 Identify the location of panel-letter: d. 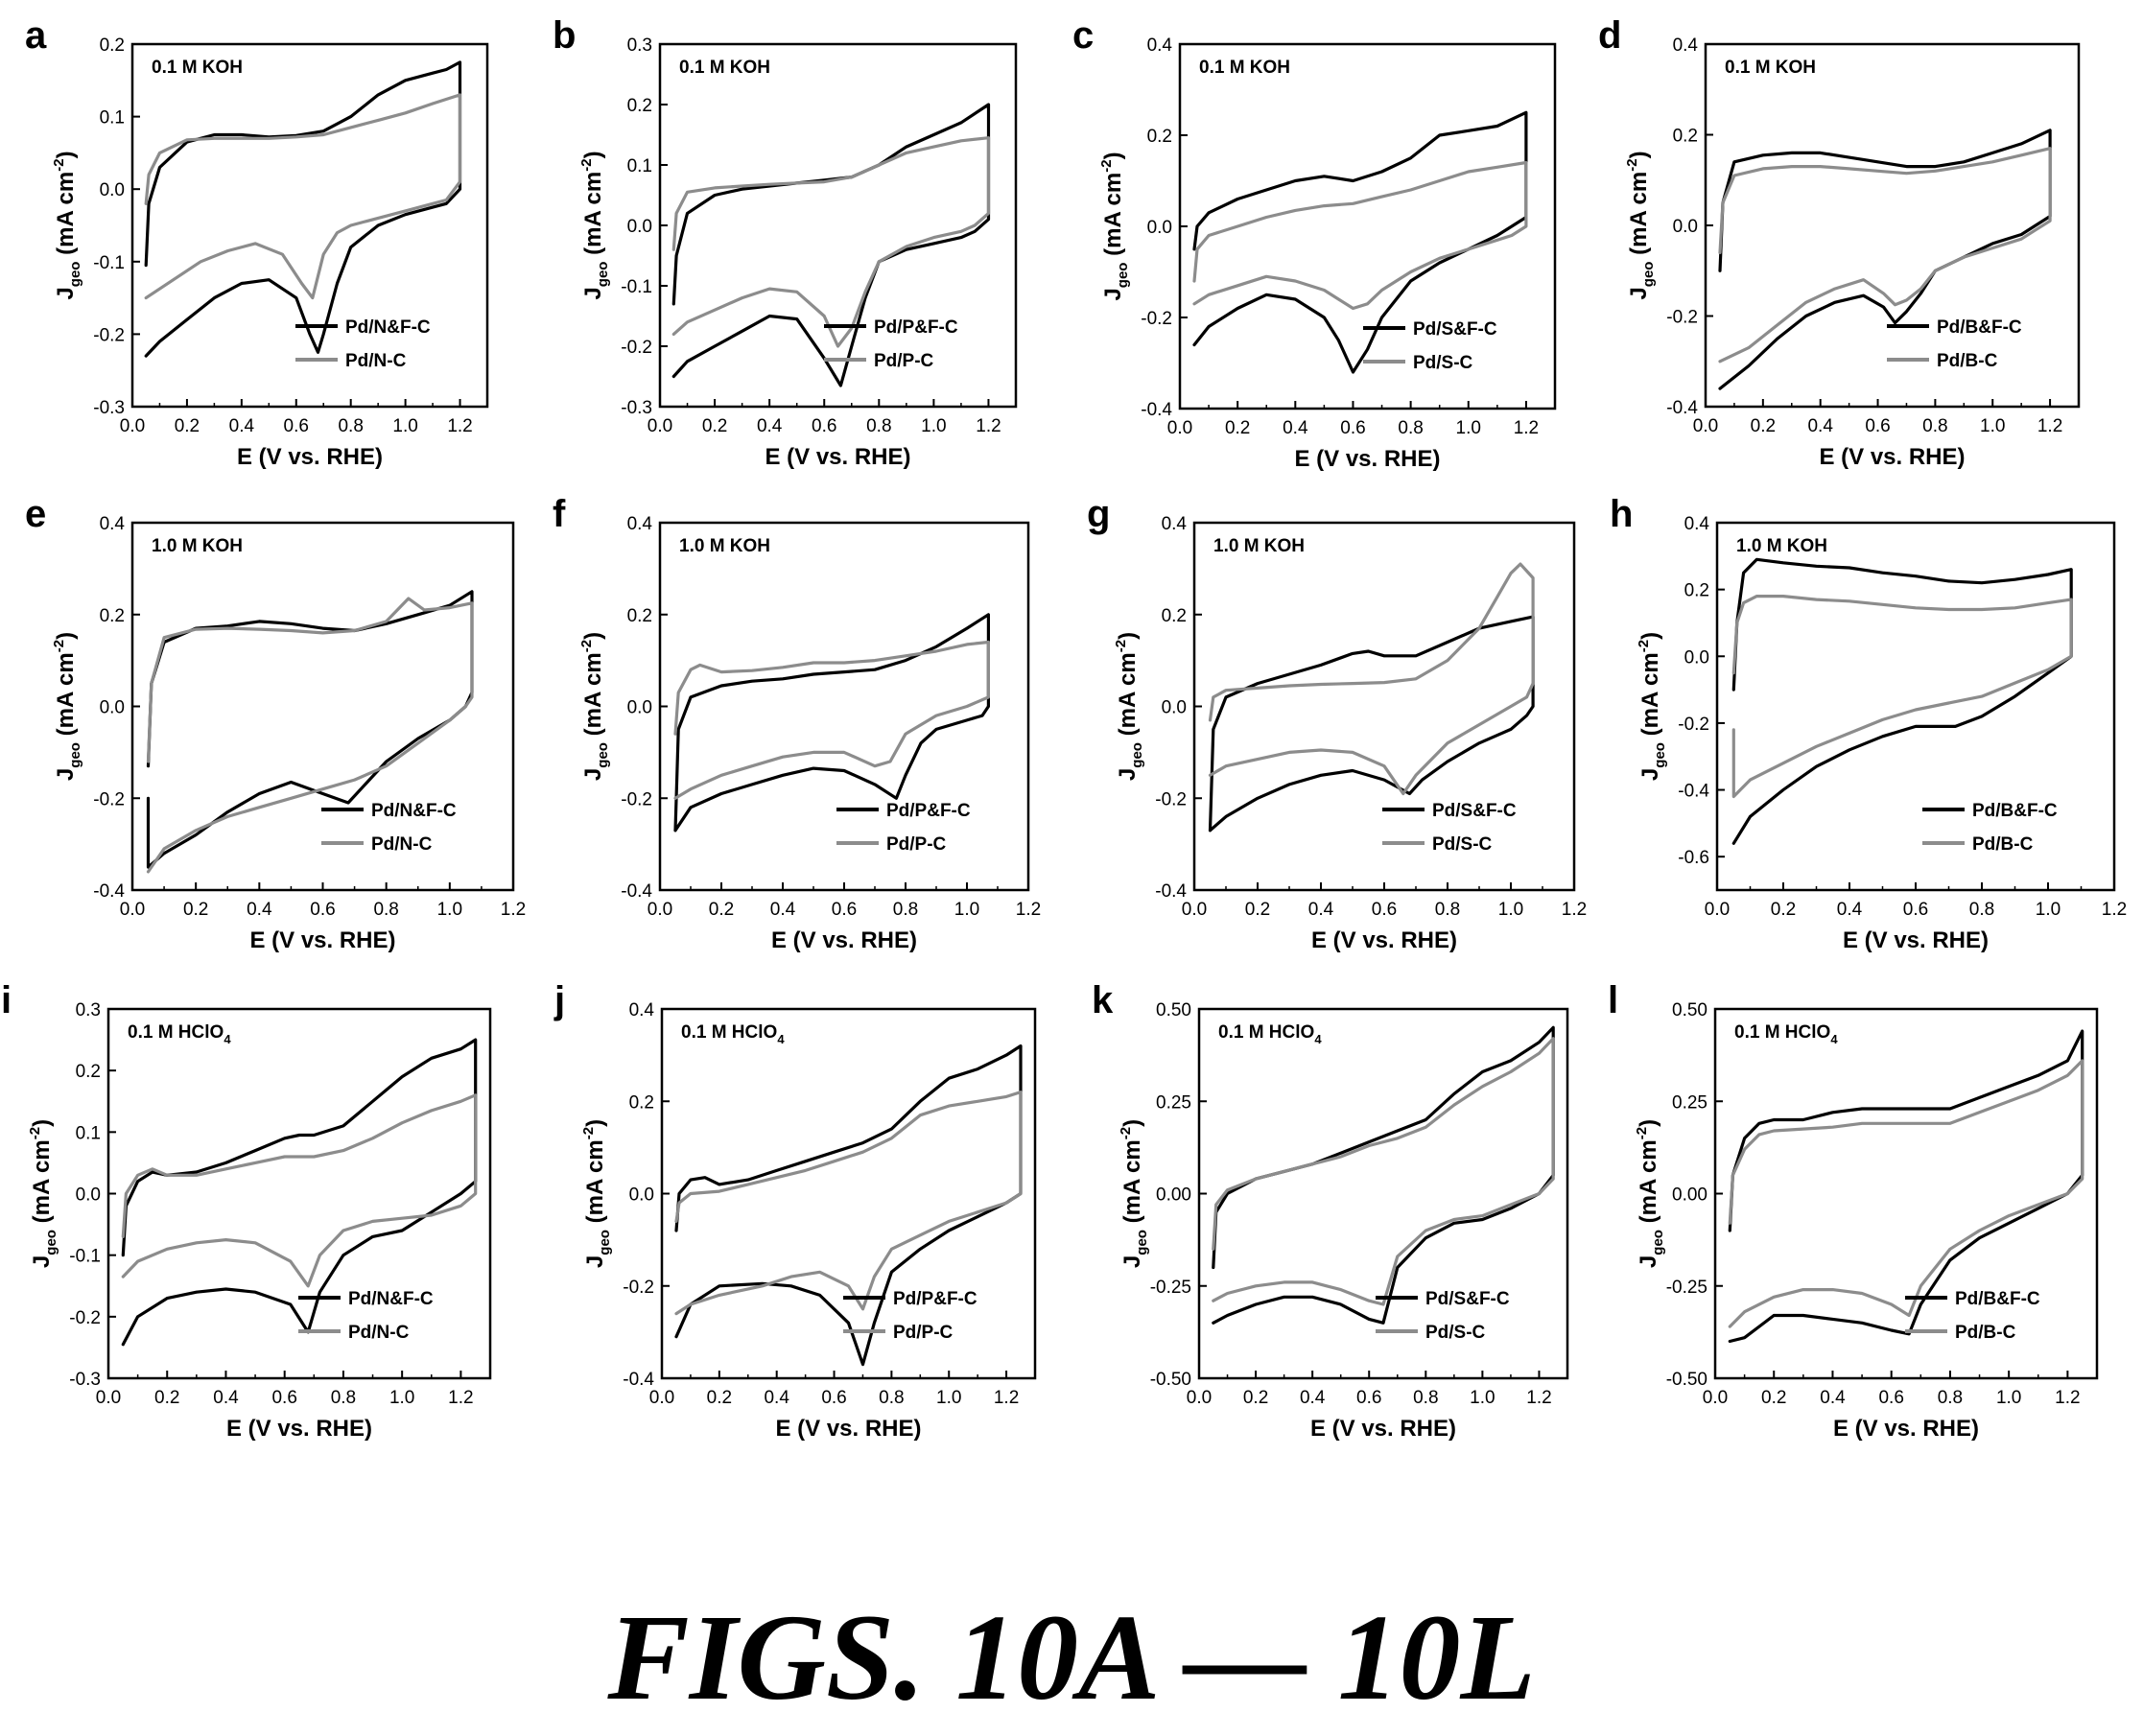
(1609, 35).